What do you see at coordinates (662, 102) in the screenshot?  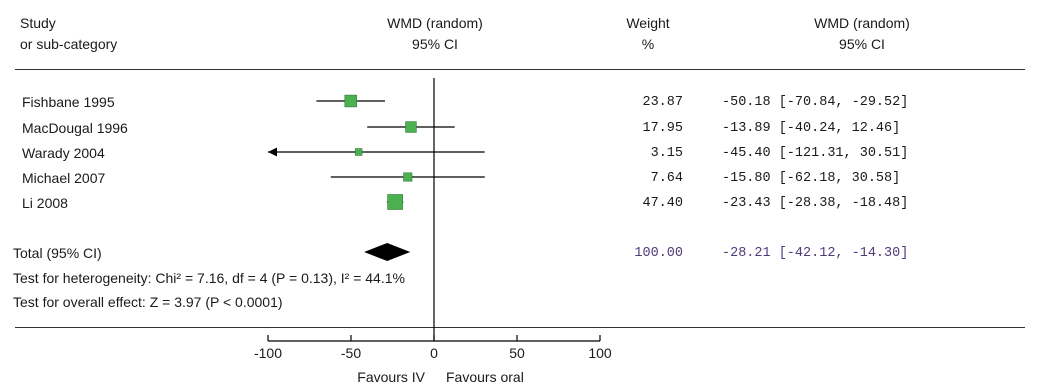 I see `study-weight: 23.87` at bounding box center [662, 102].